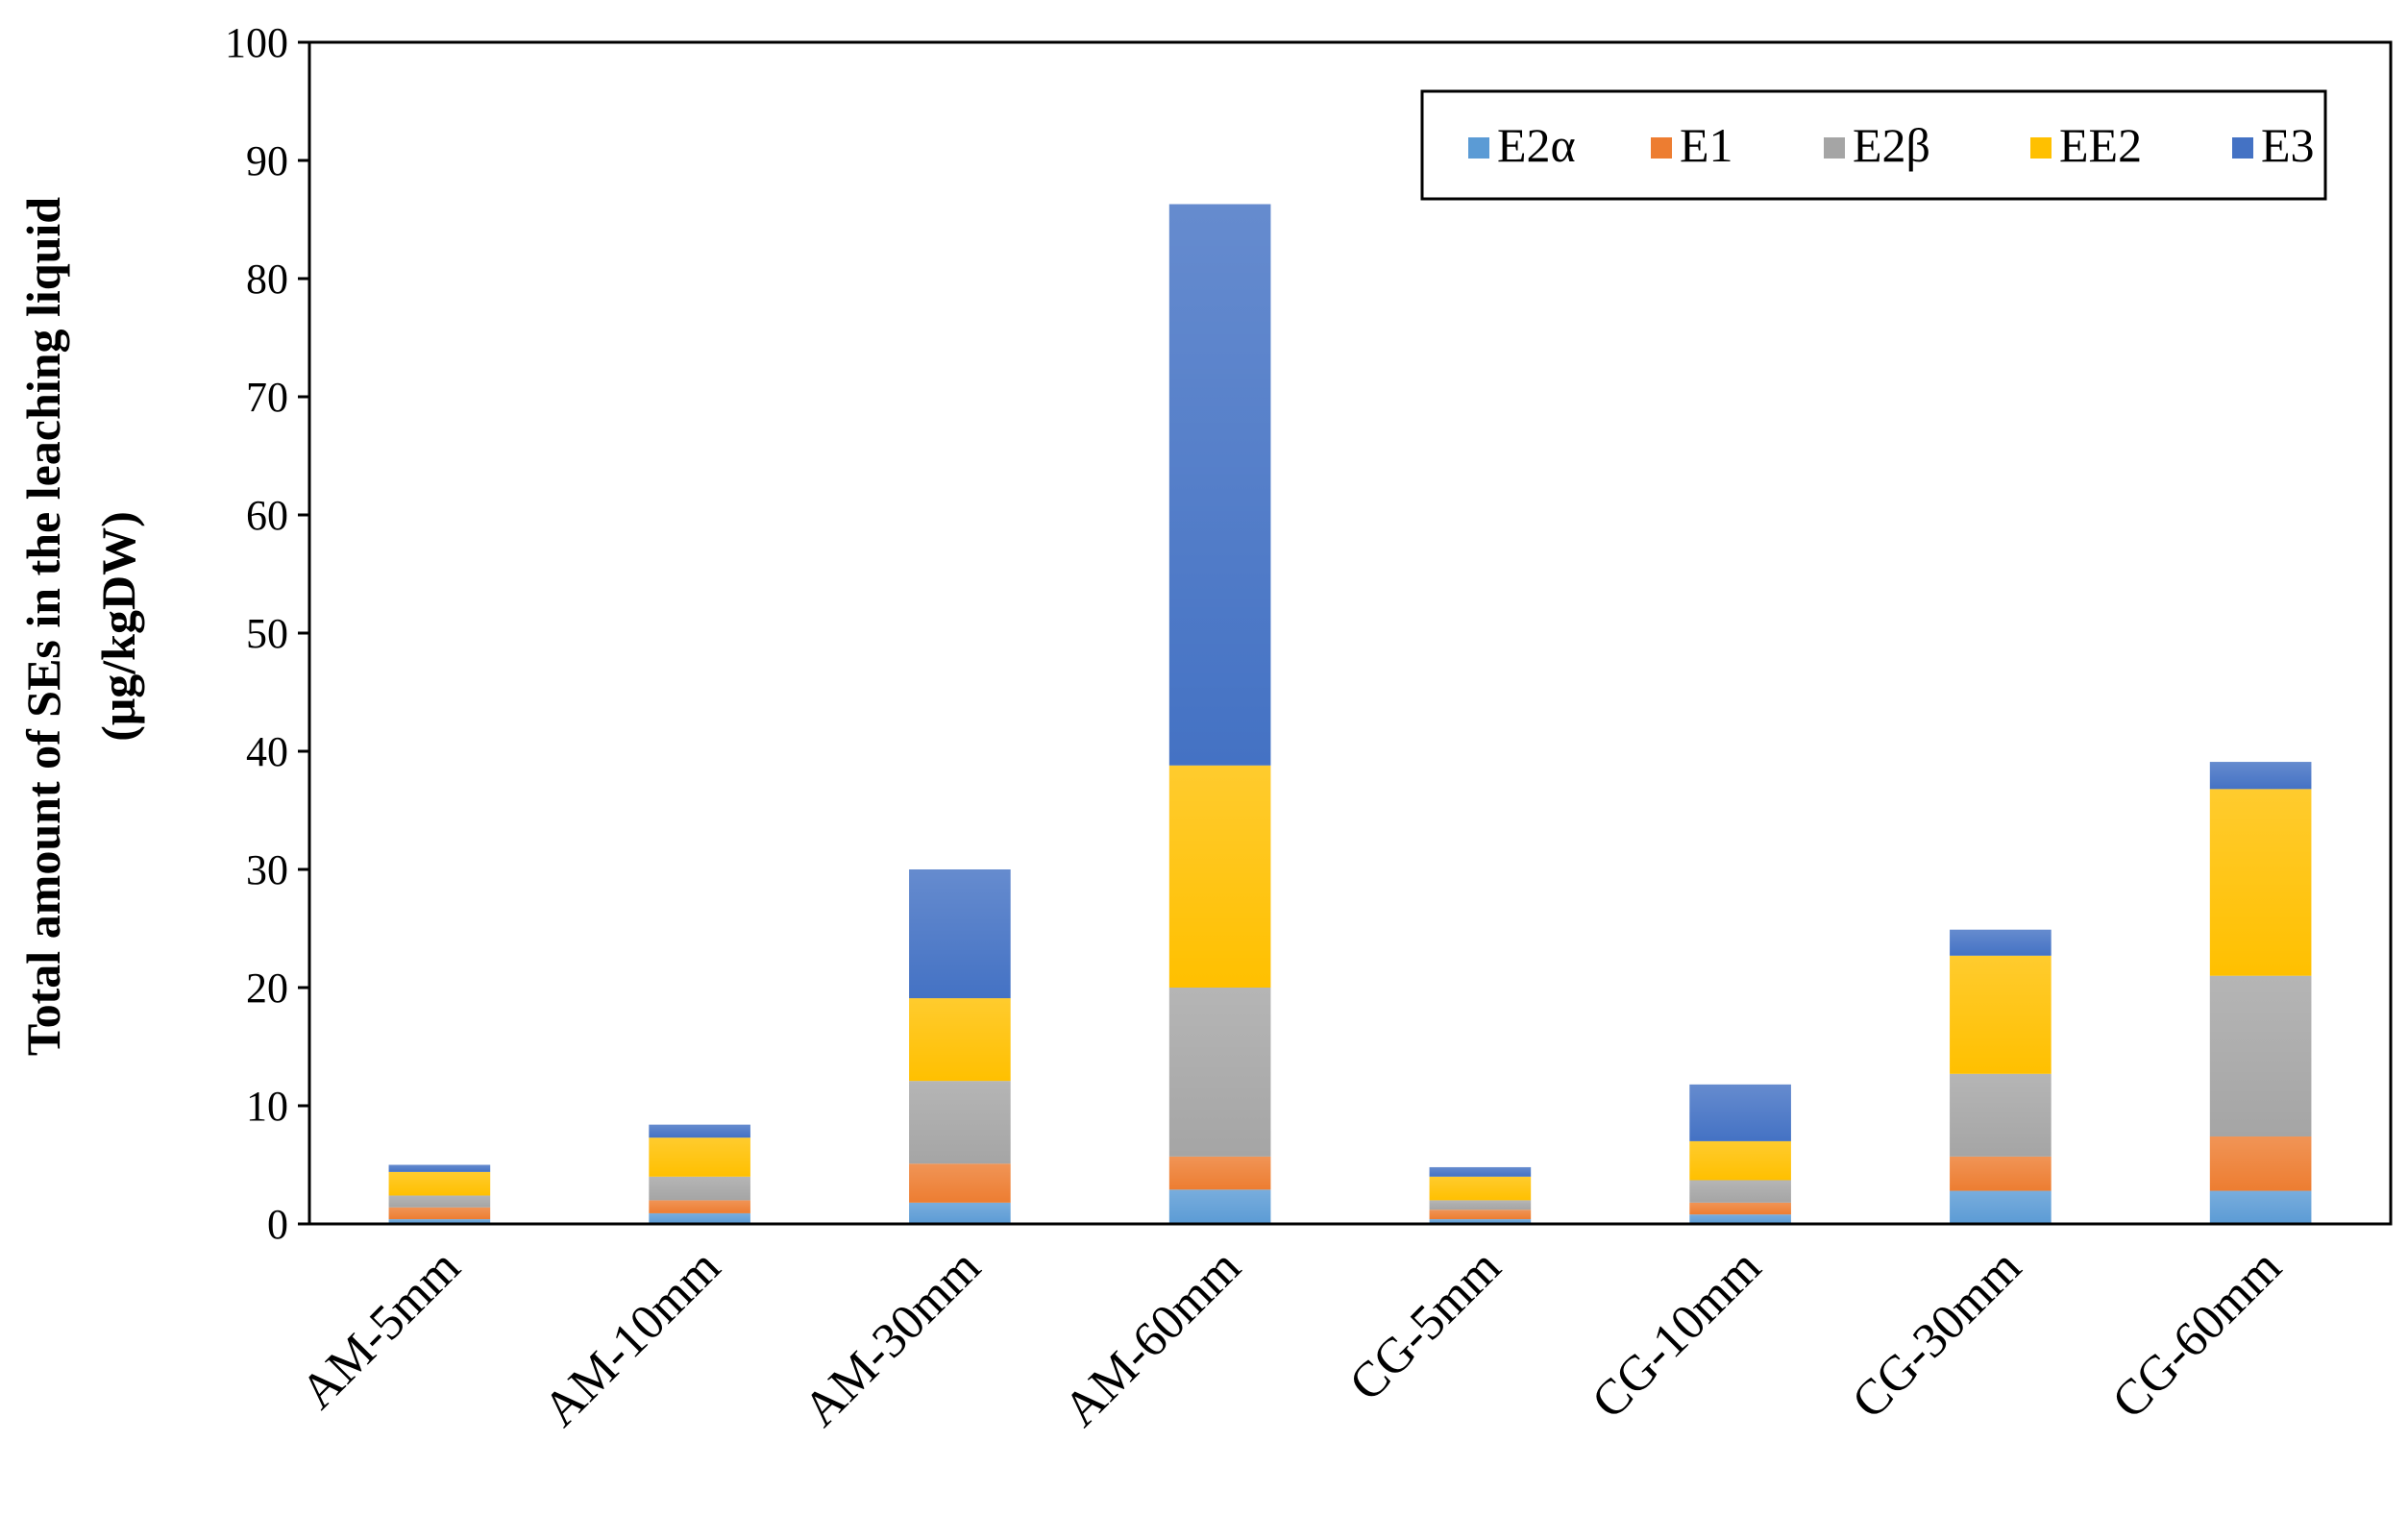  I want to click on legend-label: E2β, so click(1891, 145).